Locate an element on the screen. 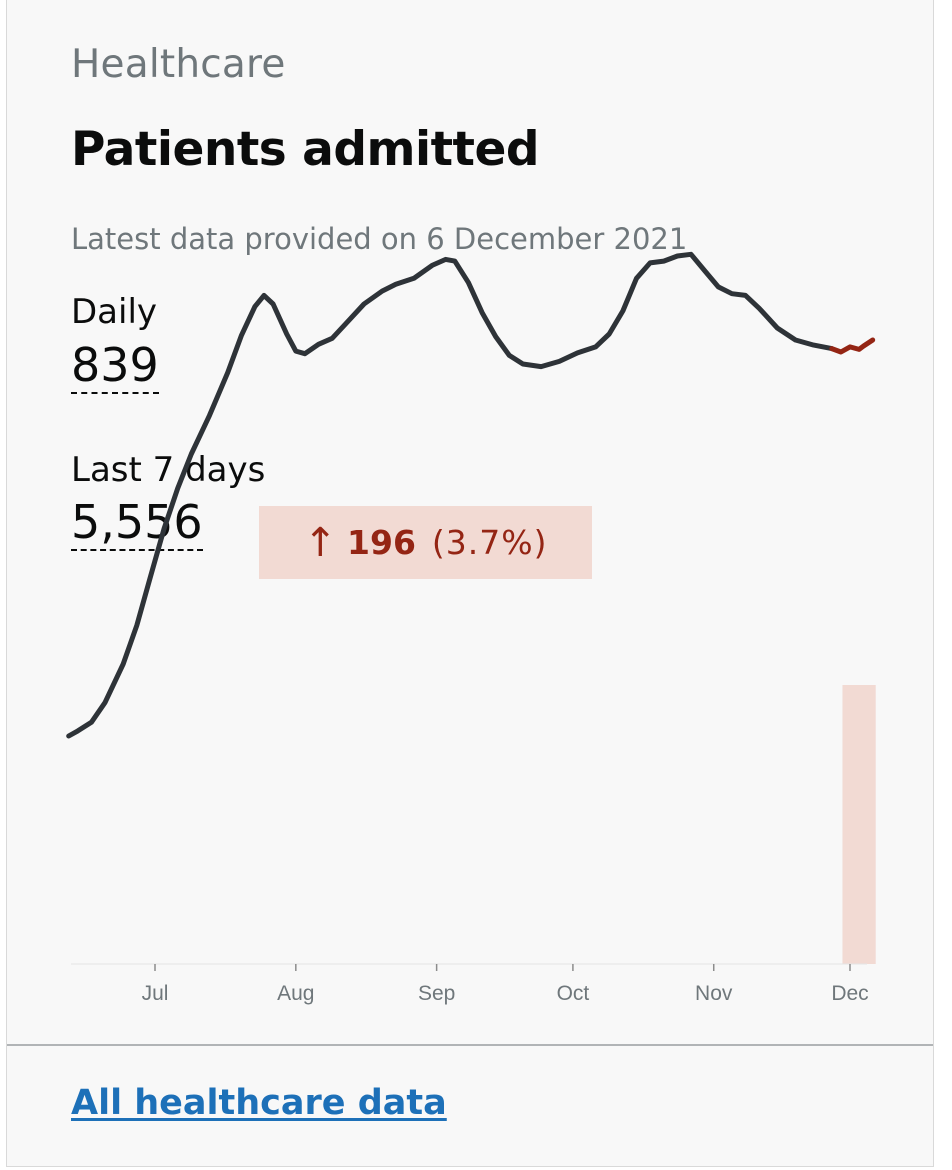 The width and height of the screenshot is (952, 1170). change-value: 196 is located at coordinates (381, 542).